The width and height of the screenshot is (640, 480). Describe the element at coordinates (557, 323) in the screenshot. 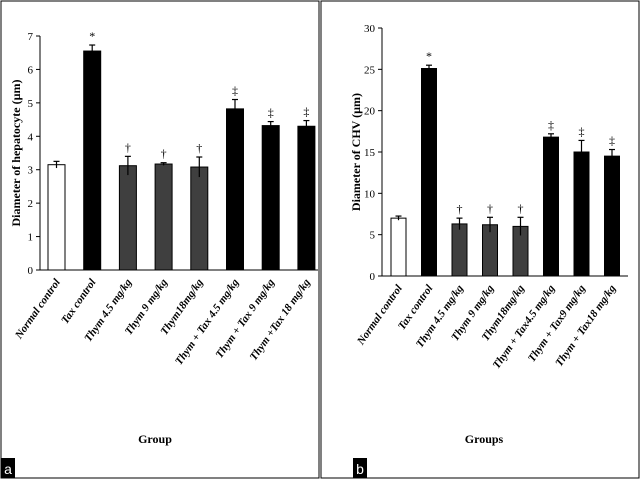

I see `pb-category-label: Thym + Tax9 mg/kg` at that location.